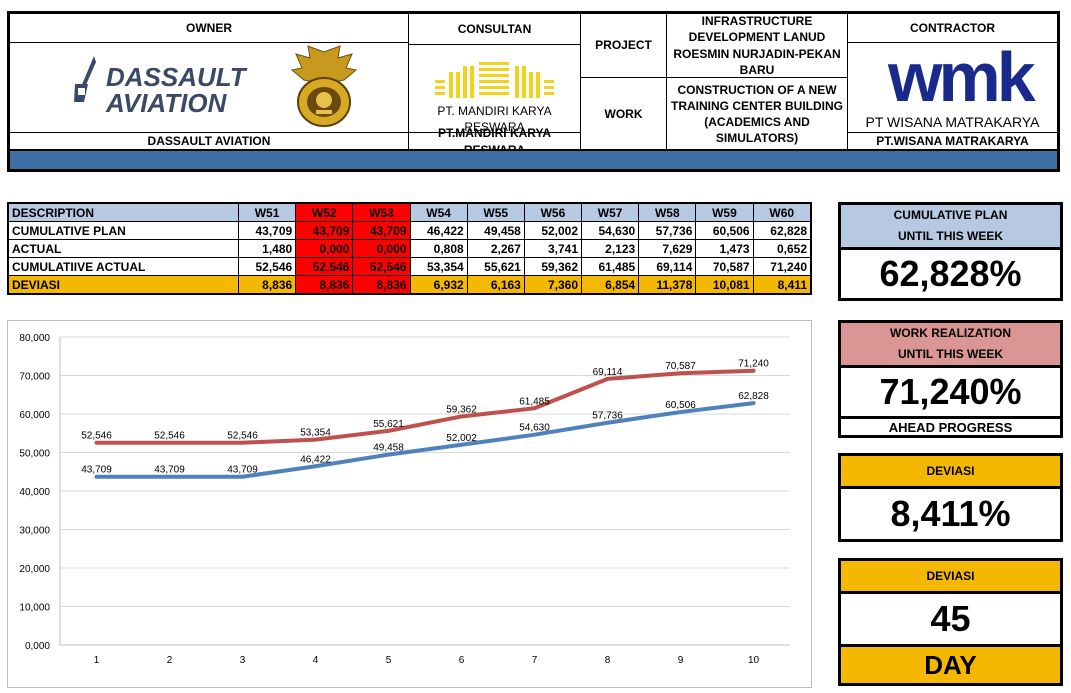 Image resolution: width=1071 pixels, height=693 pixels. I want to click on owner-logo-line1: DASSAULT, so click(176, 77).